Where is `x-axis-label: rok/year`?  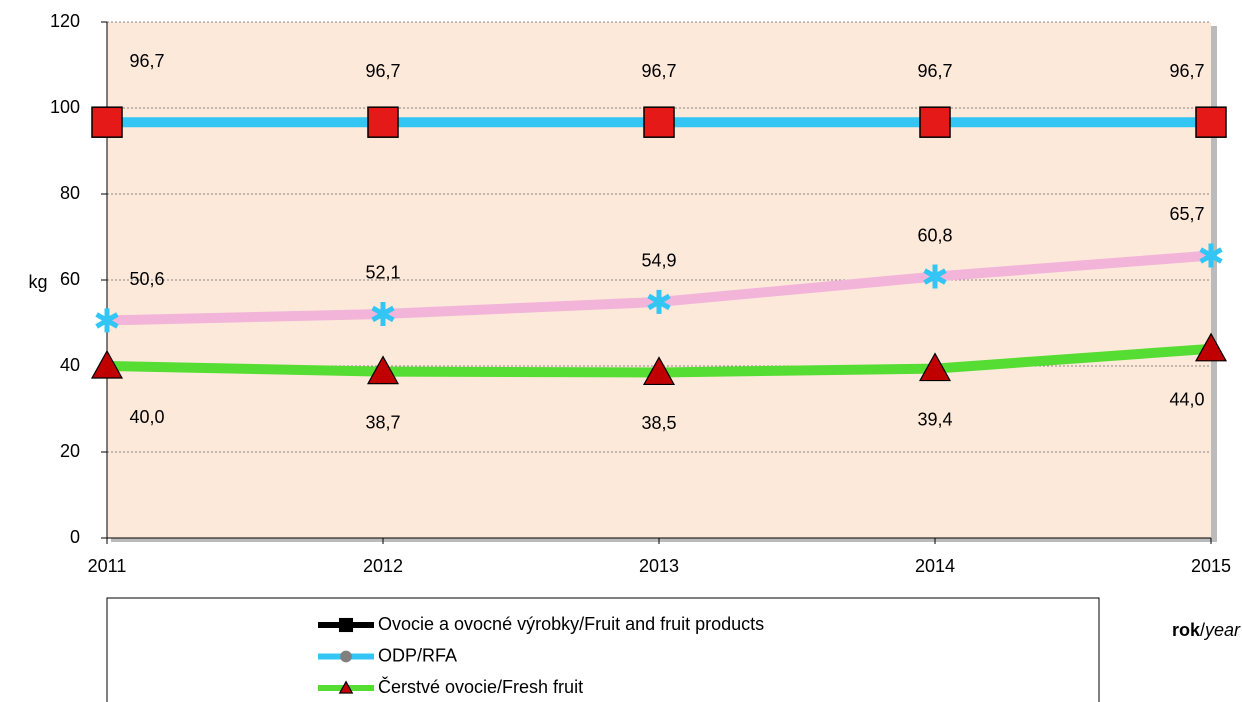
x-axis-label: rok/year is located at coordinates (1206, 630).